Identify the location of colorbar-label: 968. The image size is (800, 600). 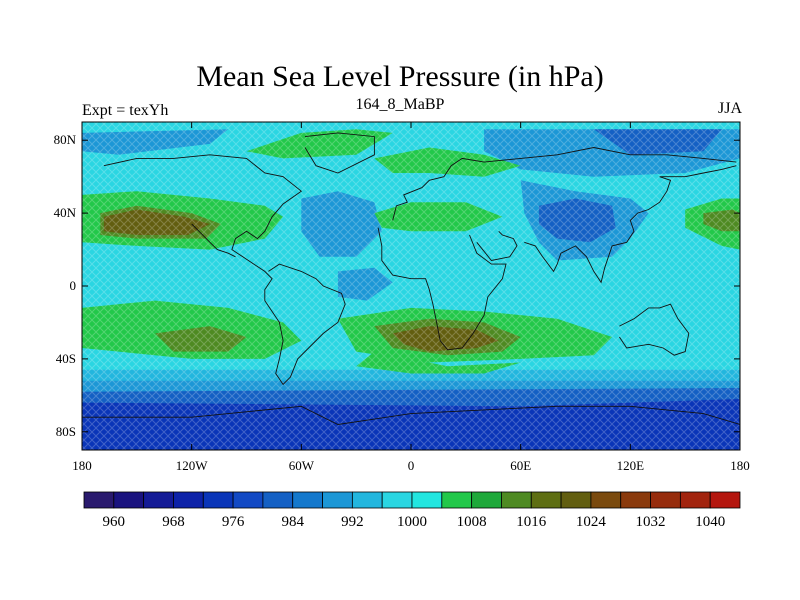
(173, 522).